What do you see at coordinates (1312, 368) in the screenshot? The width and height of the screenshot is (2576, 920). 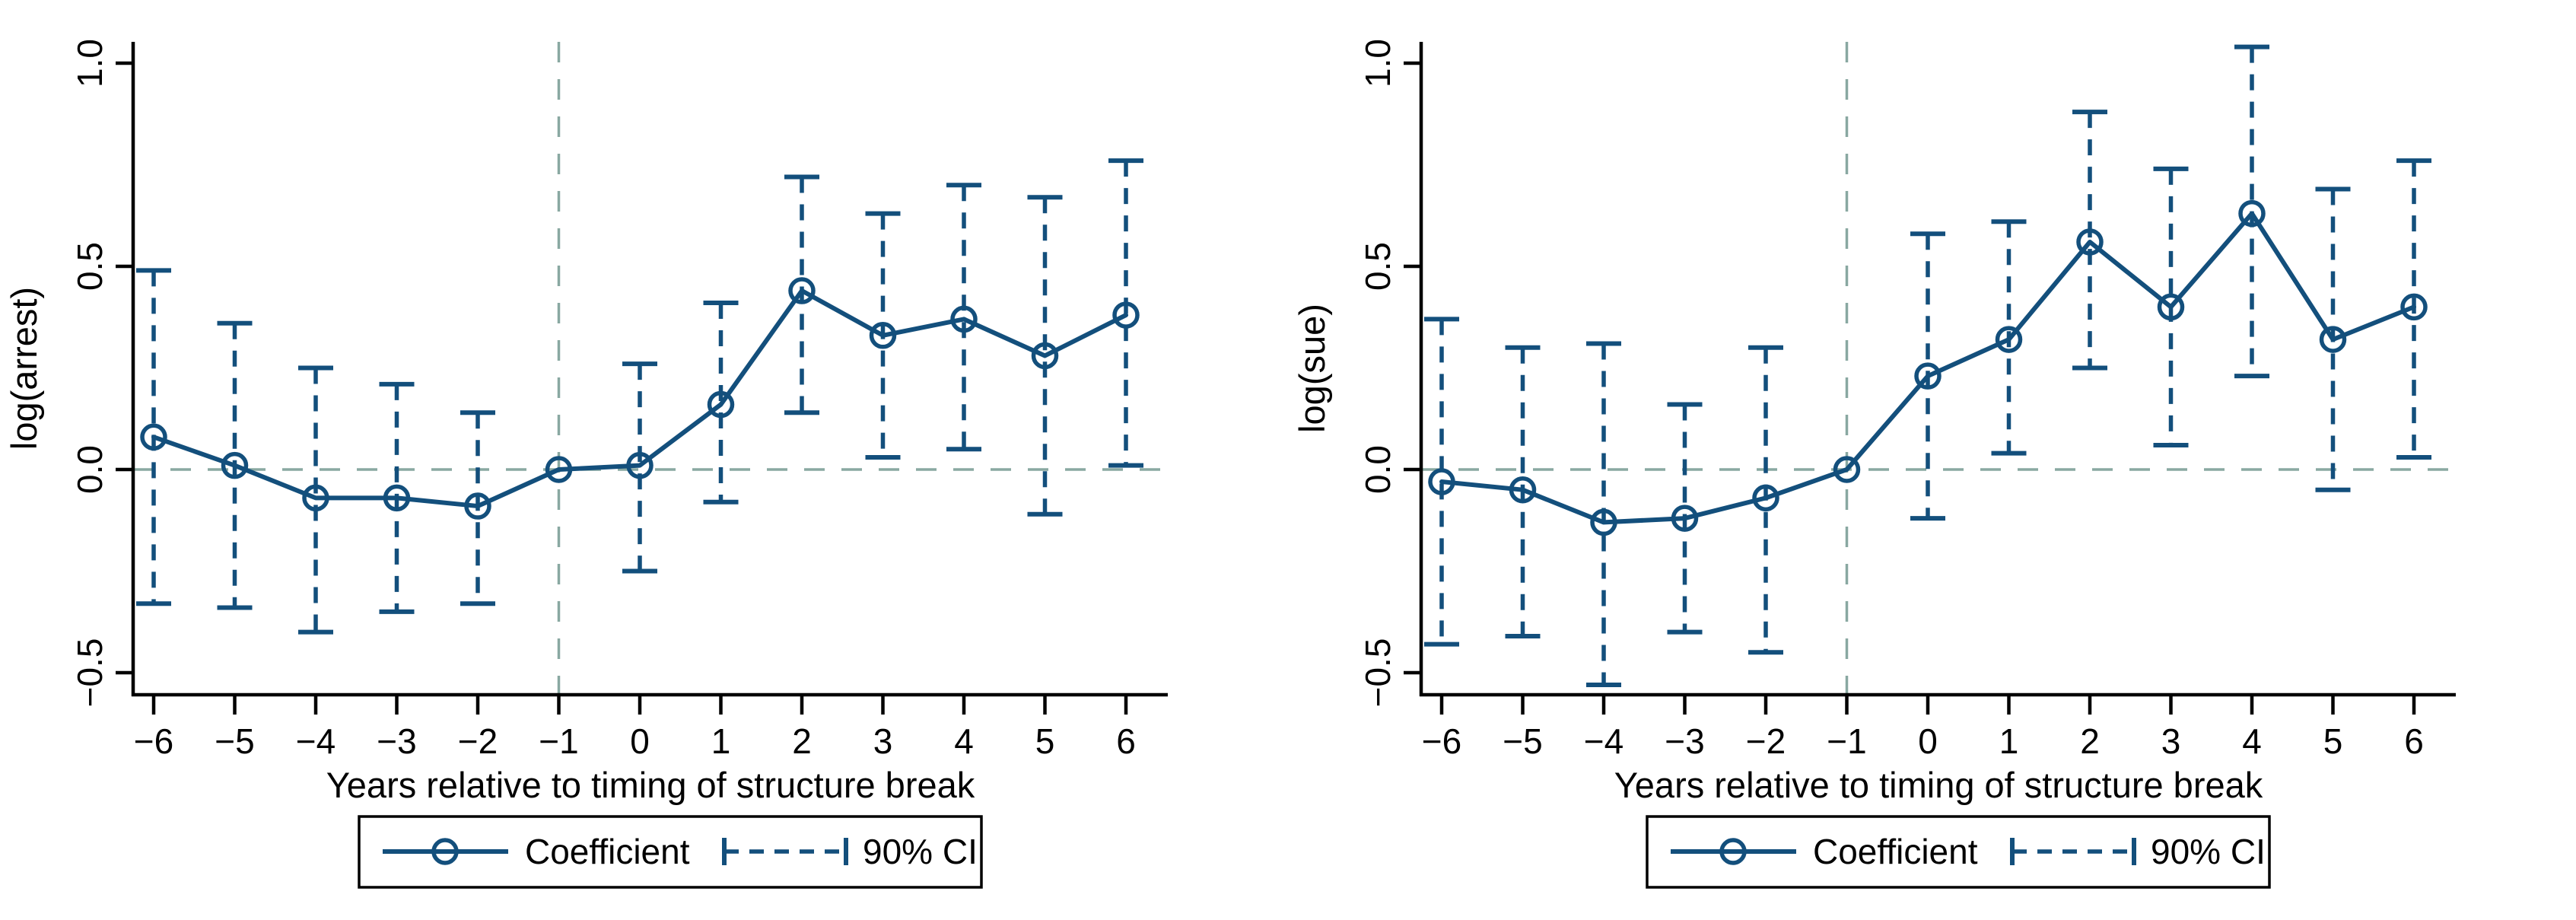 I see `y-axis-title: log(sue)` at bounding box center [1312, 368].